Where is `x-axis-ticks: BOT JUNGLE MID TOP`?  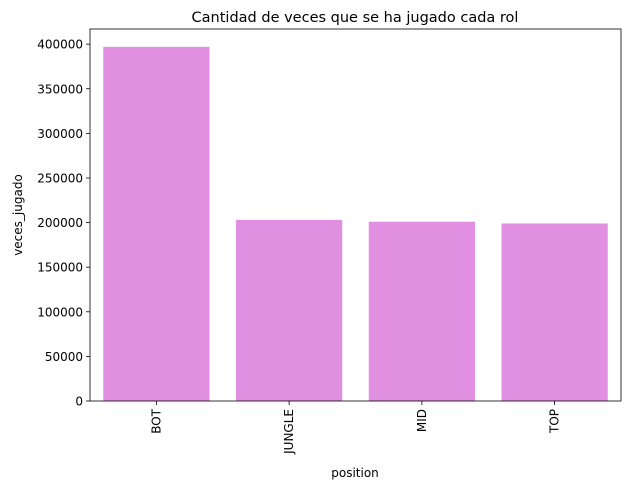 x-axis-ticks: BOT JUNGLE MID TOP is located at coordinates (355, 428).